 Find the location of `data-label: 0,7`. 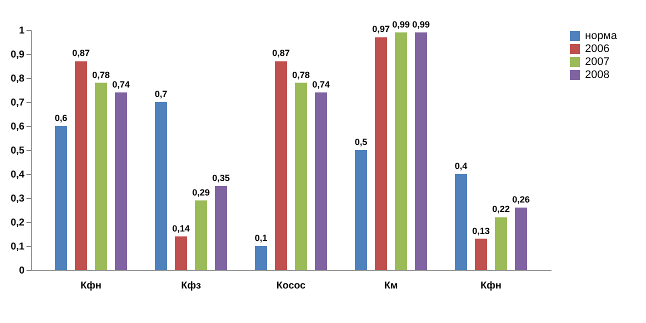

data-label: 0,7 is located at coordinates (161, 94).